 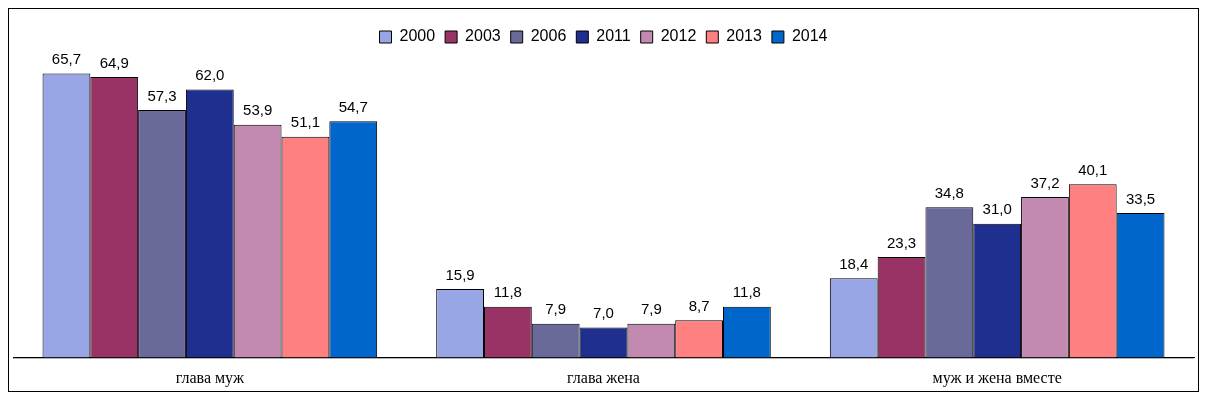 I want to click on data-label: 57,3, so click(x=162, y=95).